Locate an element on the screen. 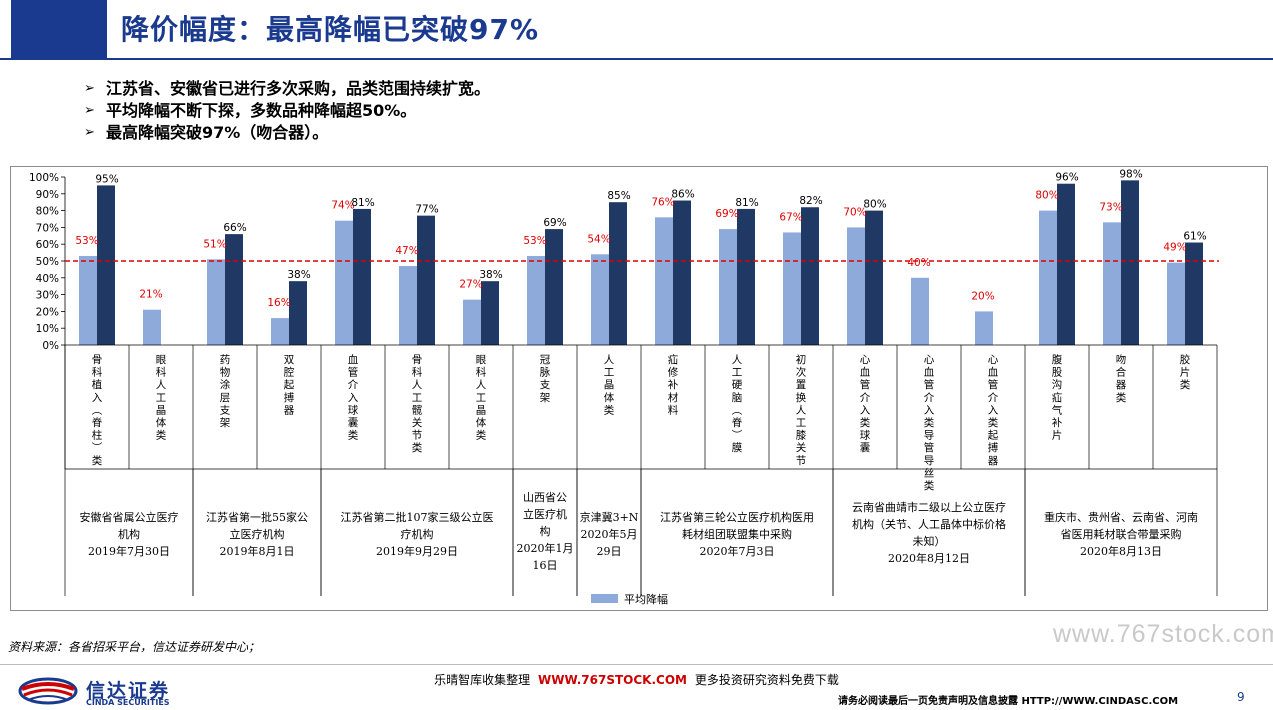 The height and width of the screenshot is (710, 1273). category-label-char: 材 is located at coordinates (673, 397).